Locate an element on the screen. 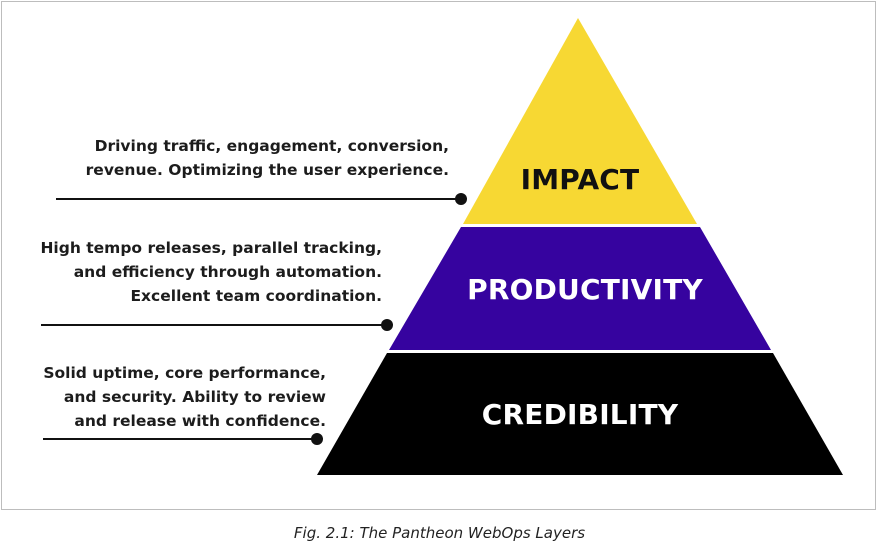 The width and height of the screenshot is (879, 555). credibility-connector-dot is located at coordinates (317, 439).